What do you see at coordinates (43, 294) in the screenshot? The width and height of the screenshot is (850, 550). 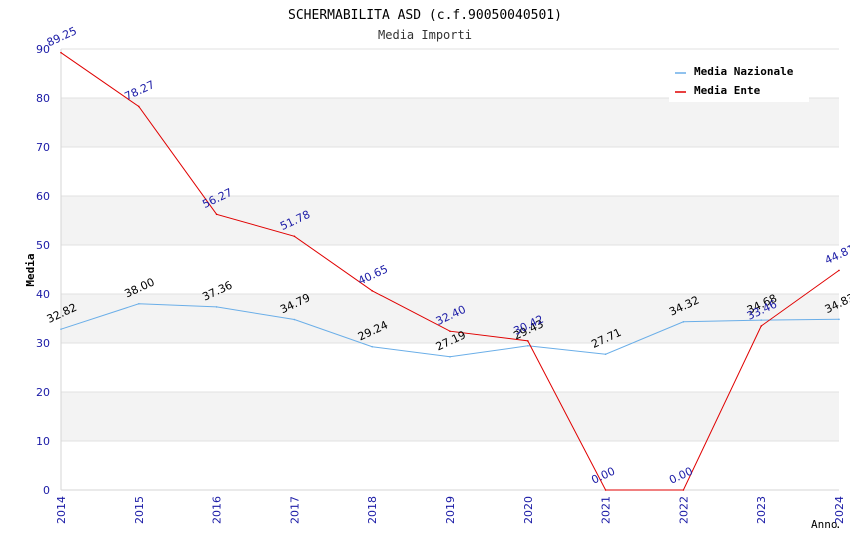 I see `y-tick-label: 40` at bounding box center [43, 294].